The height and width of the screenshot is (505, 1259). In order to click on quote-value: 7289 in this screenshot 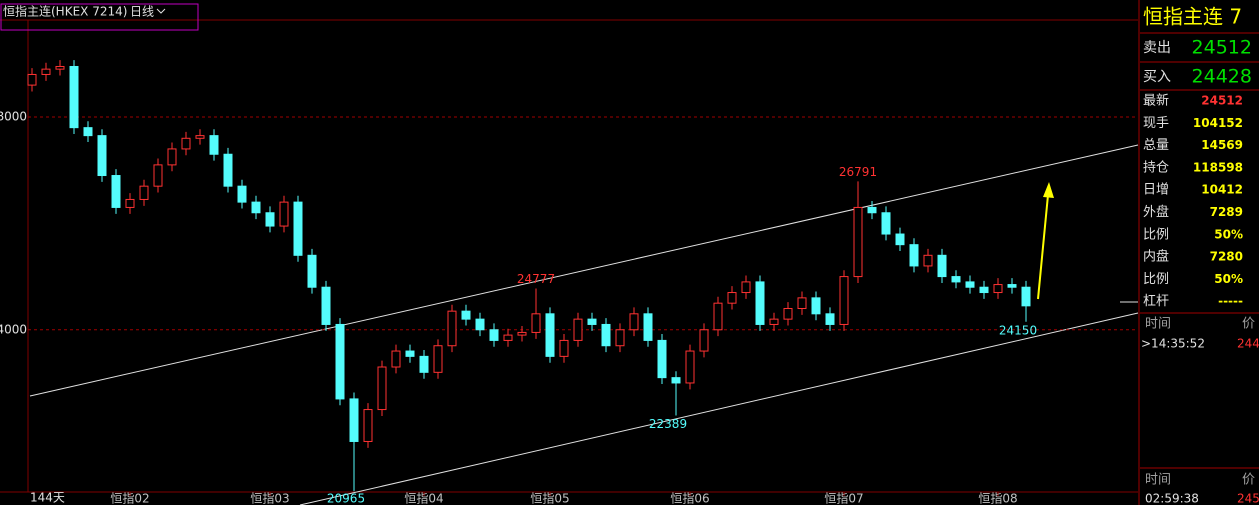, I will do `click(1226, 212)`.